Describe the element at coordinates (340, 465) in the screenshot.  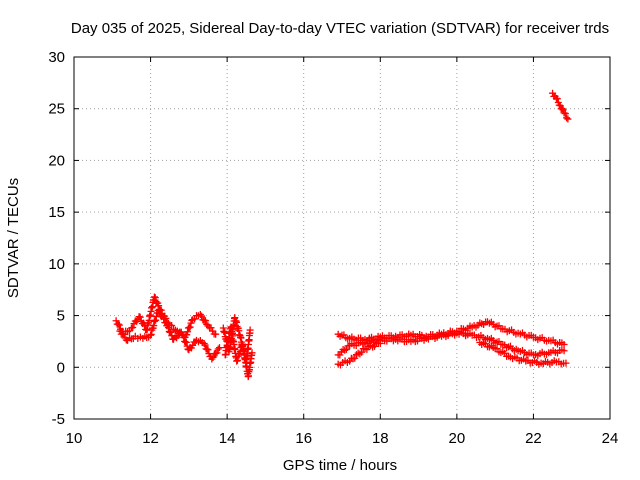
I see `x-axis-label: GPS time / hours` at that location.